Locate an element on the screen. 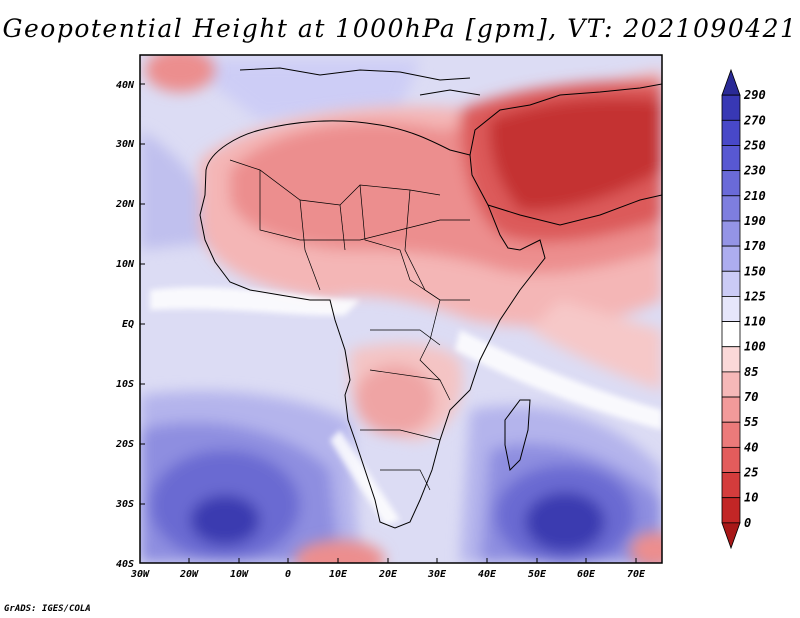 Image resolution: width=800 pixels, height=618 pixels. lat-axis: 40N 30N 20N 10N EQ 10S 20S 30S 40S is located at coordinates (130, 325).